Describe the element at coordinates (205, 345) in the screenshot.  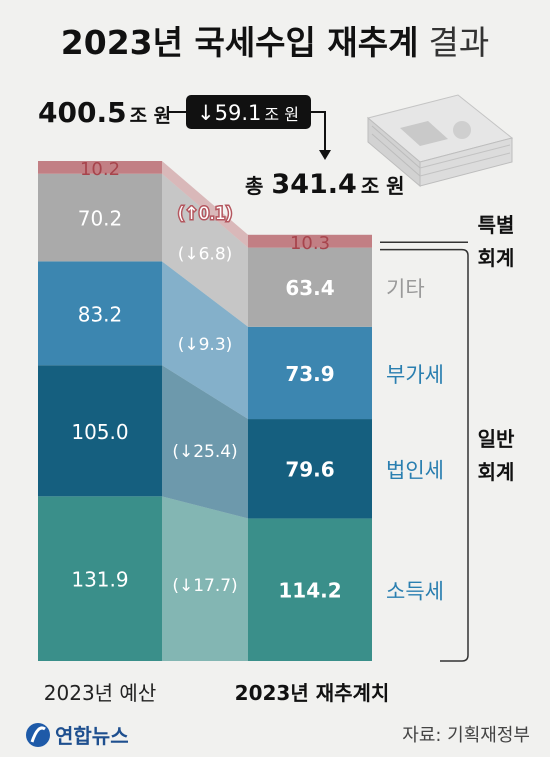
I see `change-label-3: (↓9.3)` at that location.